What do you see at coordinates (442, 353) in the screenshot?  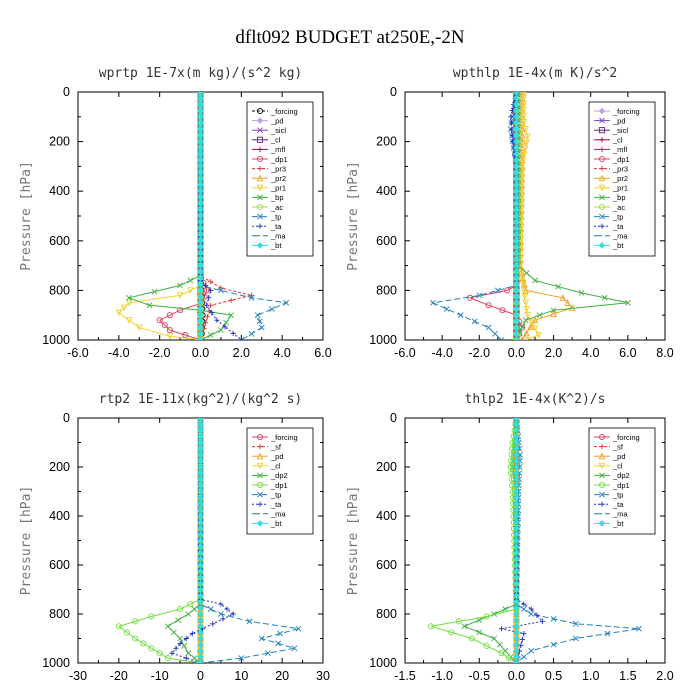 I see `x-tick-label: -4.0` at bounding box center [442, 353].